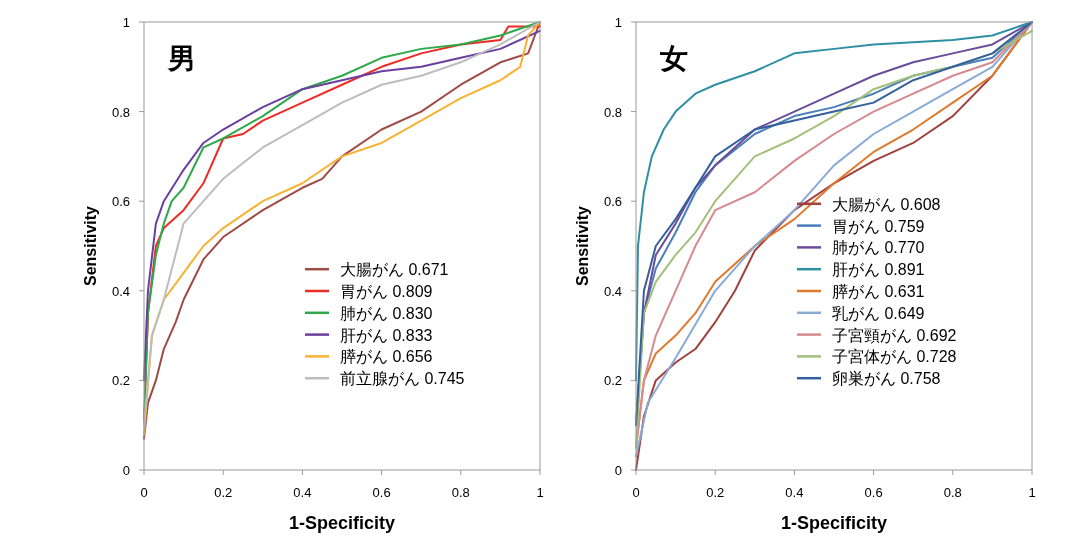  What do you see at coordinates (878, 270) in the screenshot?
I see `legend-label: 肝がん 0.891` at bounding box center [878, 270].